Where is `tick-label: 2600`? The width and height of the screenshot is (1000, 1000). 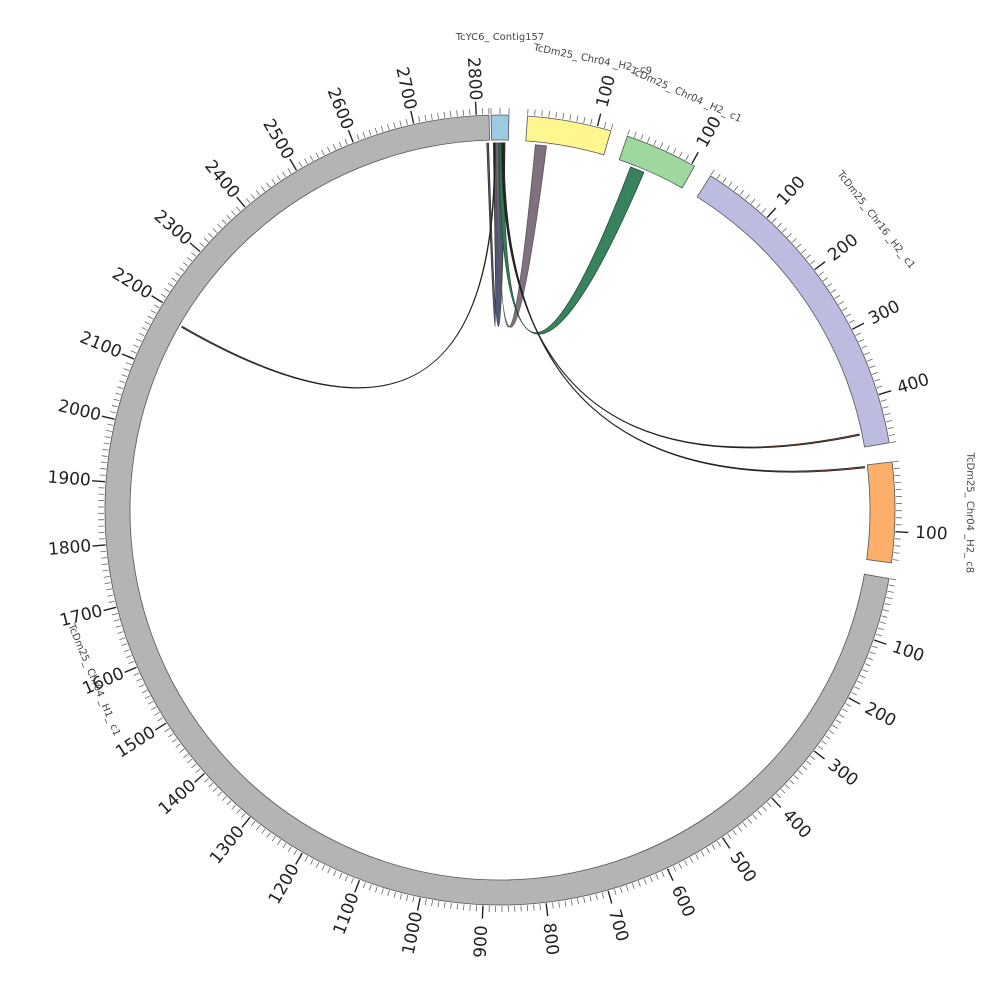 tick-label: 2600 is located at coordinates (340, 109).